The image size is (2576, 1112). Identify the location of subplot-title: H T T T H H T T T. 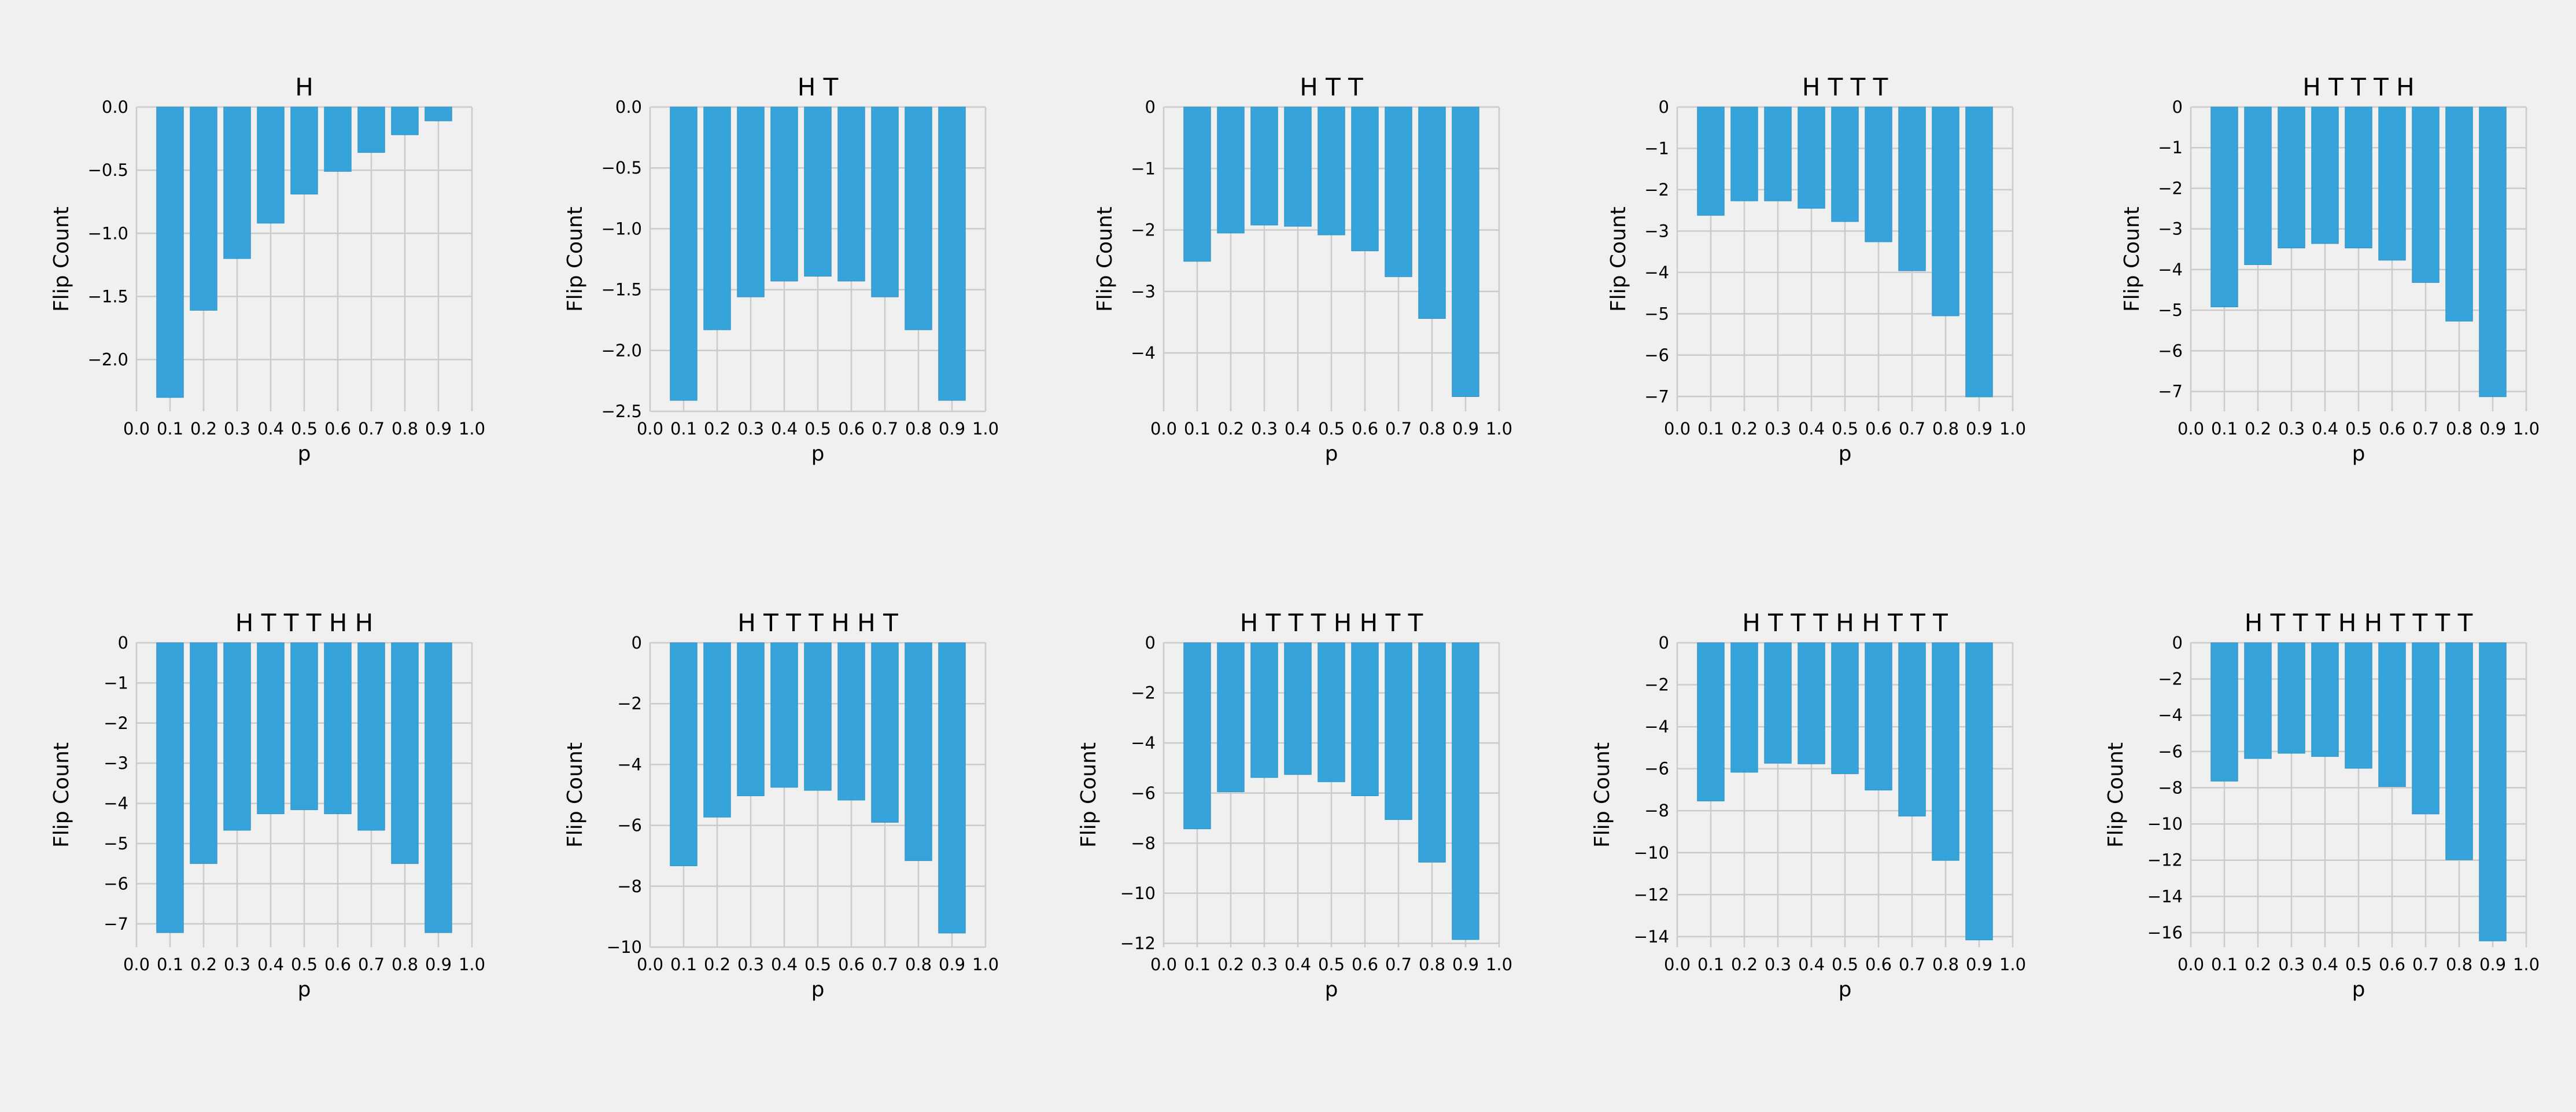
(1845, 623).